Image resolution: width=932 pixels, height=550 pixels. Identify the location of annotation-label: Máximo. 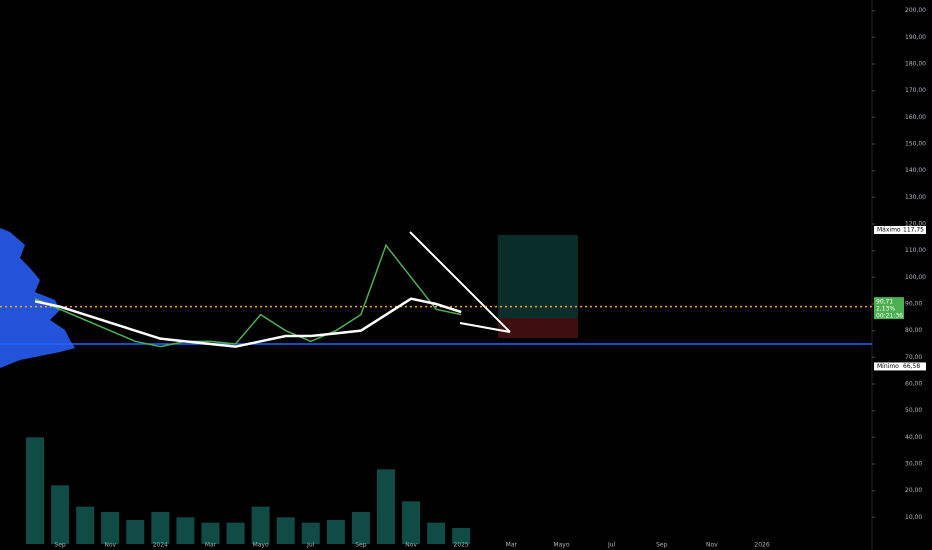
(889, 230).